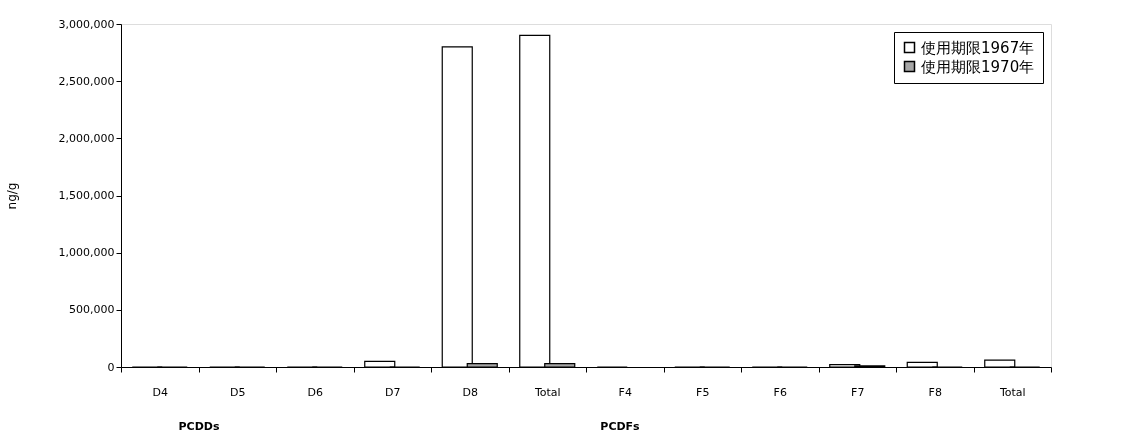 This screenshot has height=448, width=1125. I want to click on y-tick-label: 3,000,000, so click(86, 24).